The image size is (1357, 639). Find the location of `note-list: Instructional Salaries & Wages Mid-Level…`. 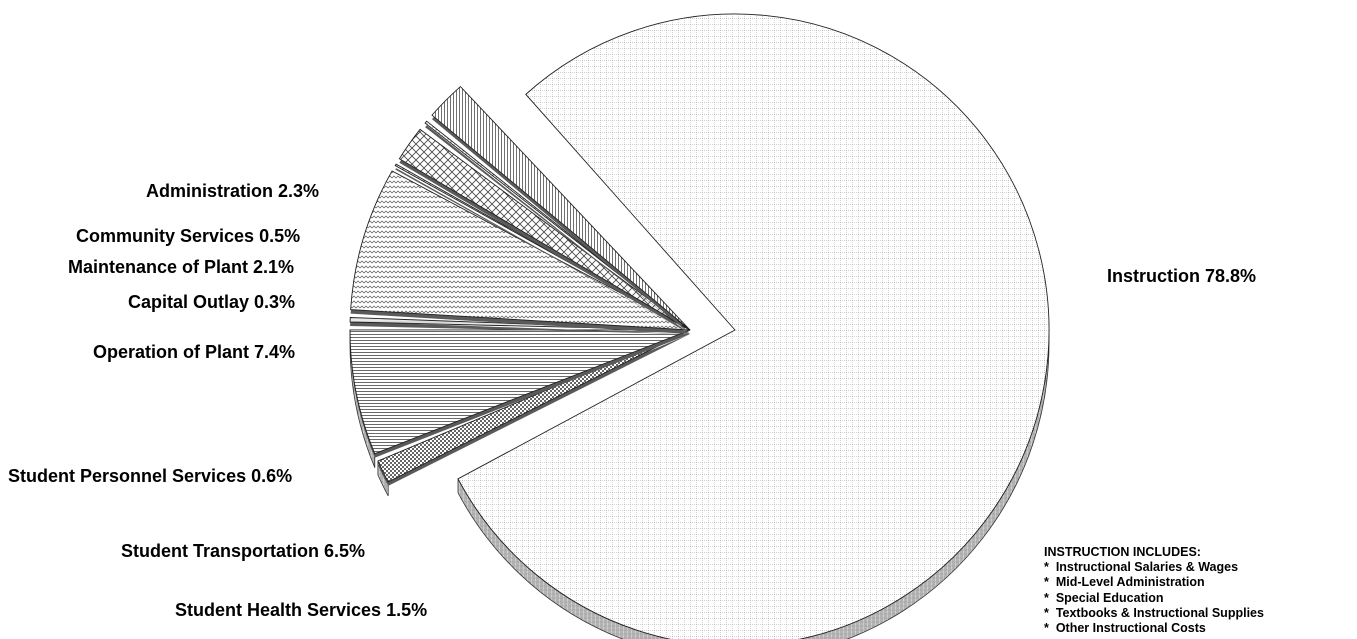

note-list: Instructional Salaries & Wages Mid-Level… is located at coordinates (1154, 598).